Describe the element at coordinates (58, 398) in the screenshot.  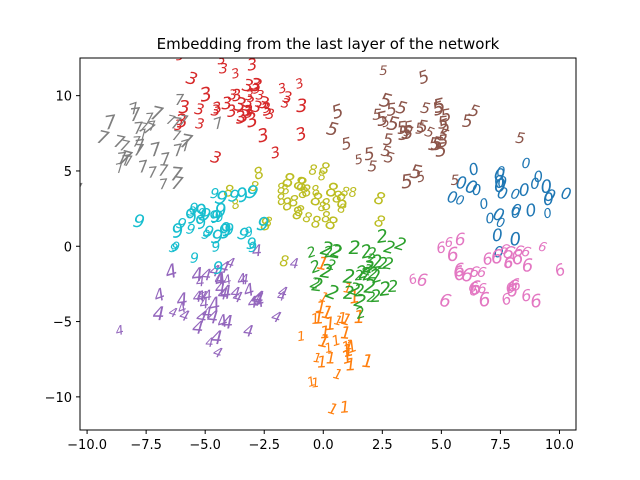
I see `y-tick-label: −10` at that location.